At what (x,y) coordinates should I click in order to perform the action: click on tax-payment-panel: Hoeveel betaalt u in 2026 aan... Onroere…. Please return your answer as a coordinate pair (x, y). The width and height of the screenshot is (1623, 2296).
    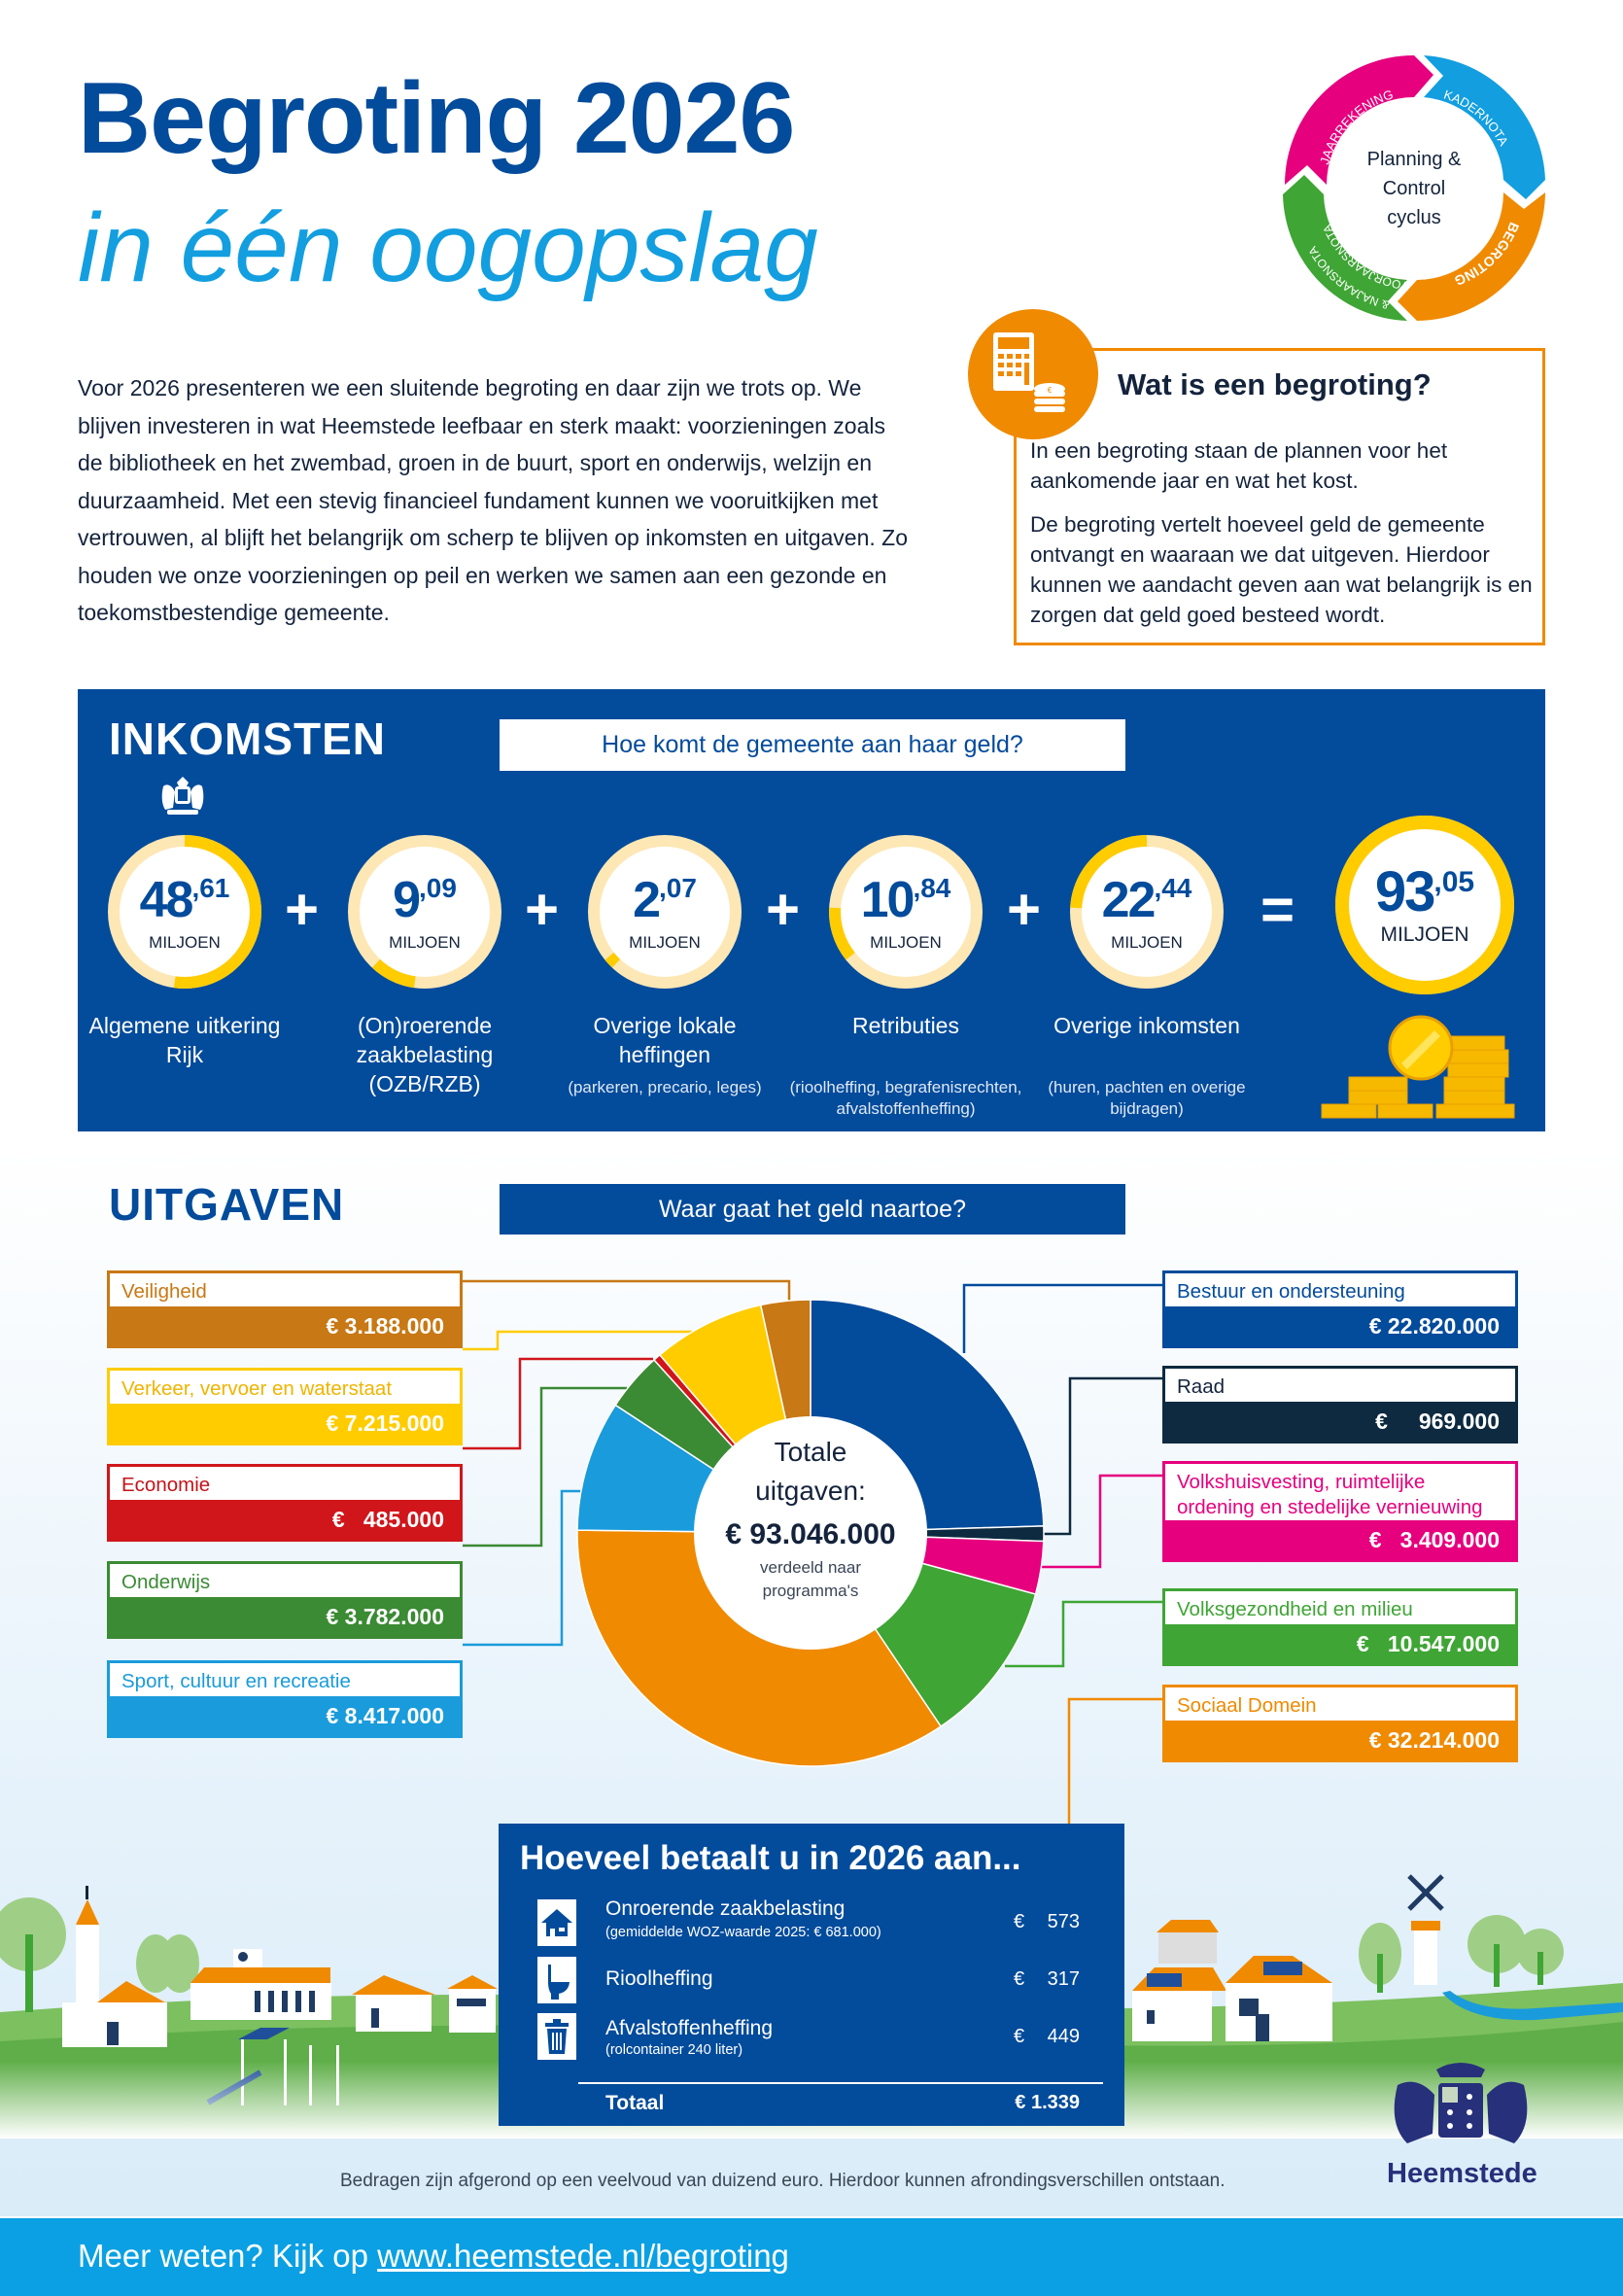
    Looking at the image, I should click on (811, 1975).